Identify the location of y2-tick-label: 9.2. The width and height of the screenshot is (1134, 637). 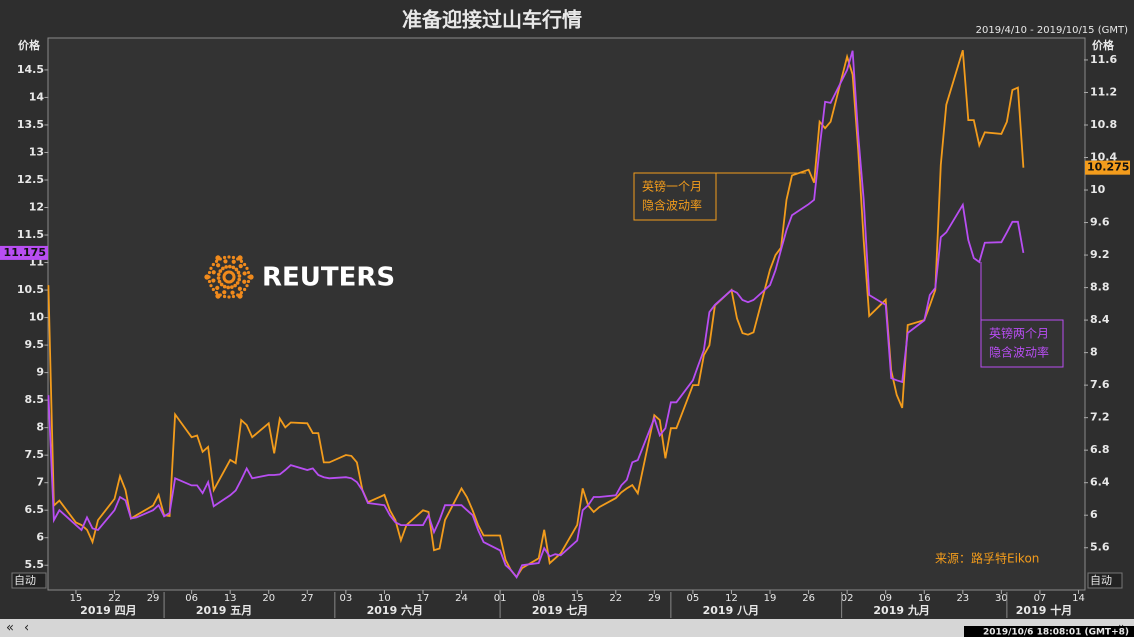
(1100, 254).